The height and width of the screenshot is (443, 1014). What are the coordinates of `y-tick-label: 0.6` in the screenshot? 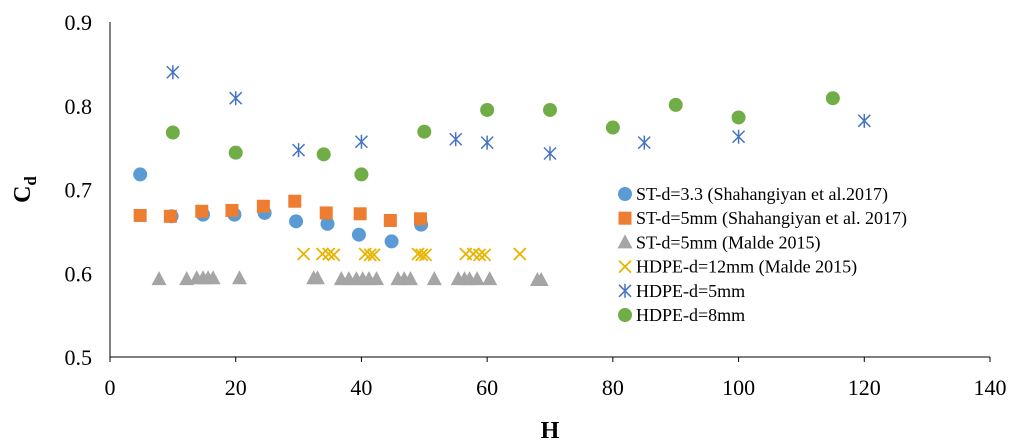 It's located at (79, 273).